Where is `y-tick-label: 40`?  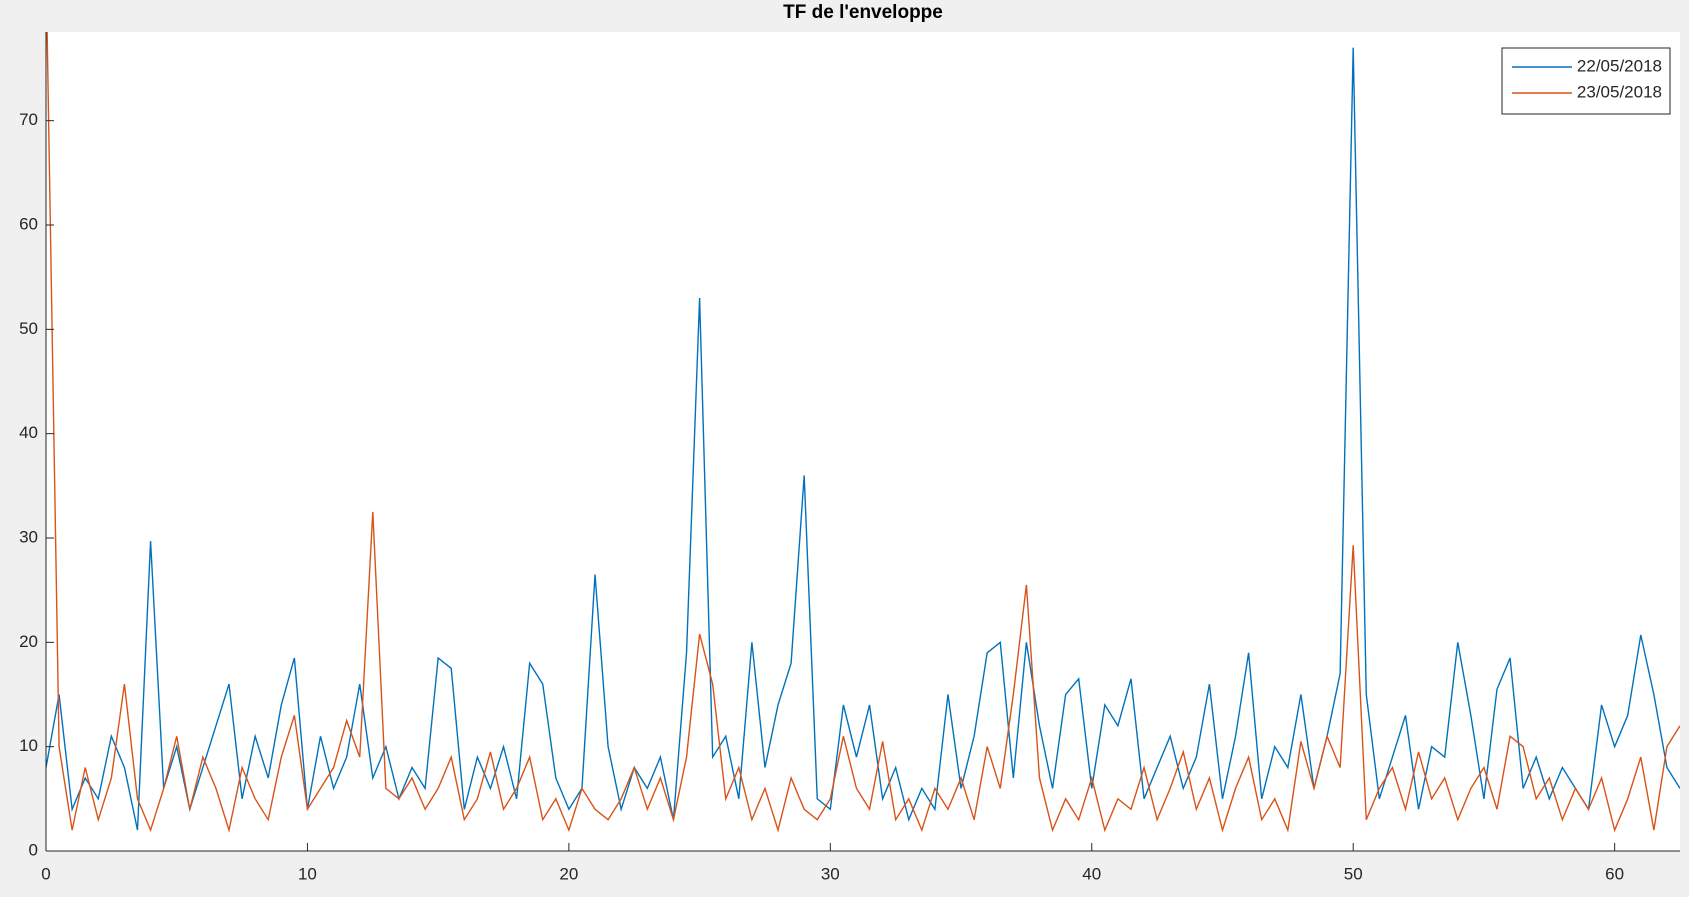 y-tick-label: 40 is located at coordinates (28, 432).